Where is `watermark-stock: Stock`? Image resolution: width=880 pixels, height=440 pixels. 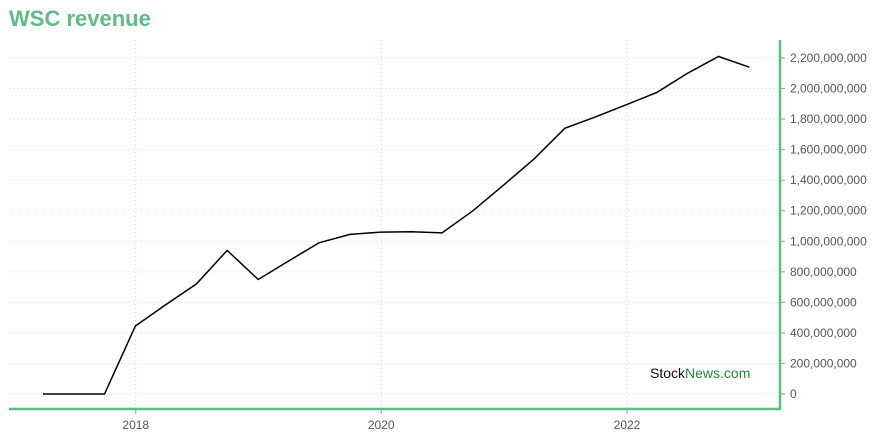
watermark-stock: Stock is located at coordinates (668, 373).